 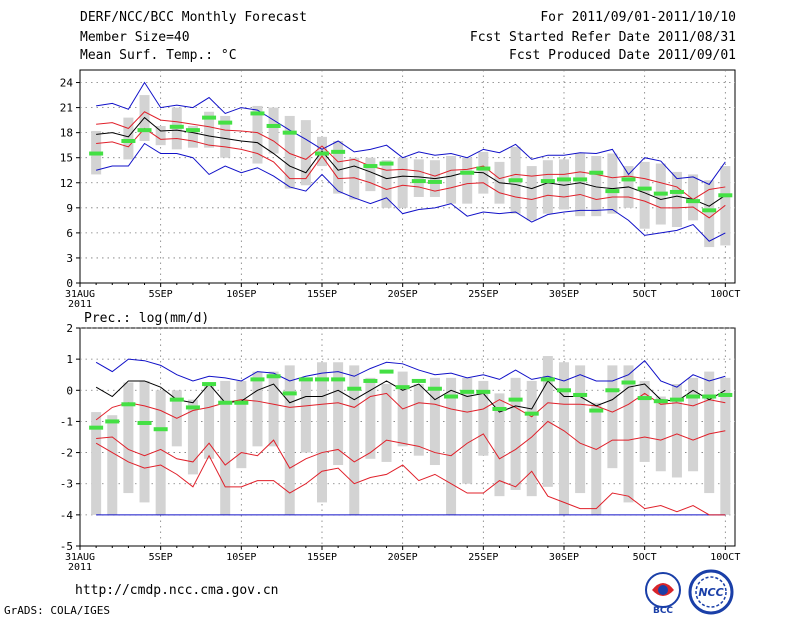 What do you see at coordinates (69, 390) in the screenshot?
I see `prec-ytick-label: 0` at bounding box center [69, 390].